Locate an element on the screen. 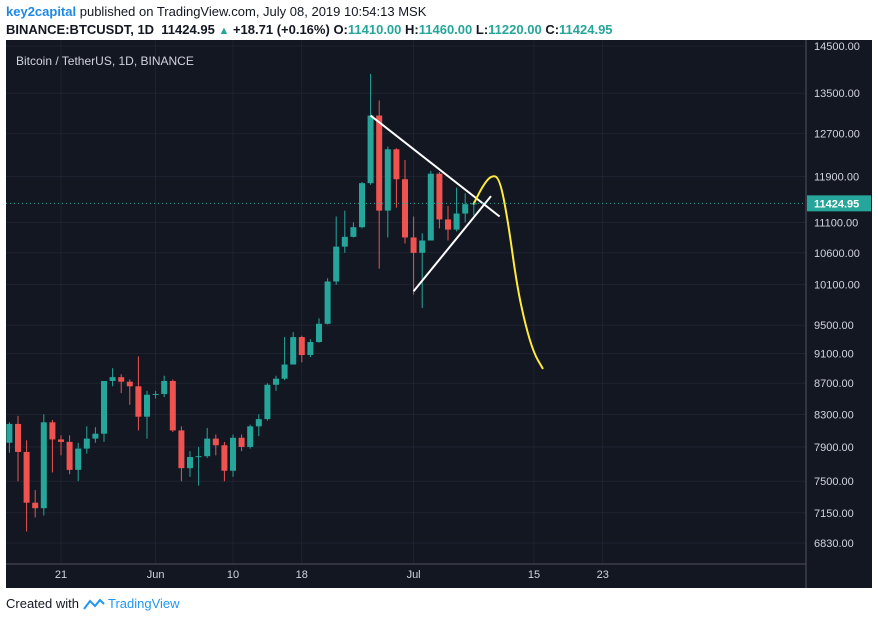 This screenshot has height=622, width=878. created-with-label: Created with is located at coordinates (42, 603).